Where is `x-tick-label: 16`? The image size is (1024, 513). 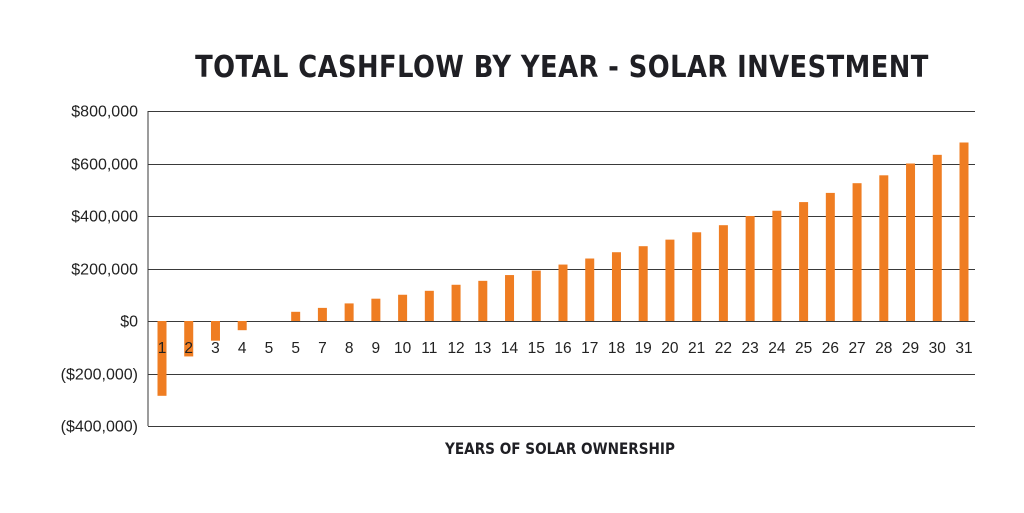 x-tick-label: 16 is located at coordinates (562, 348).